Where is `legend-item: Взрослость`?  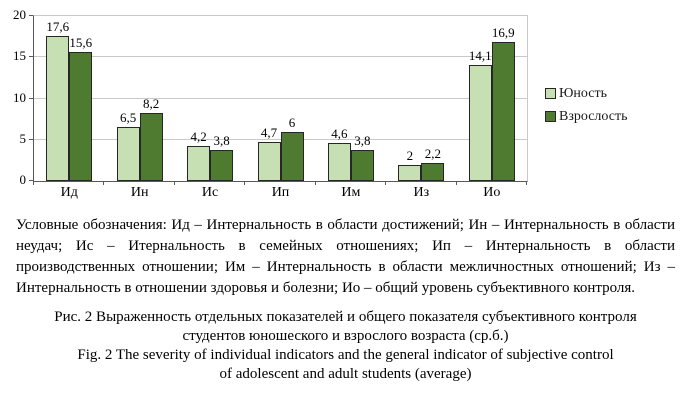 legend-item: Взрослость is located at coordinates (586, 116).